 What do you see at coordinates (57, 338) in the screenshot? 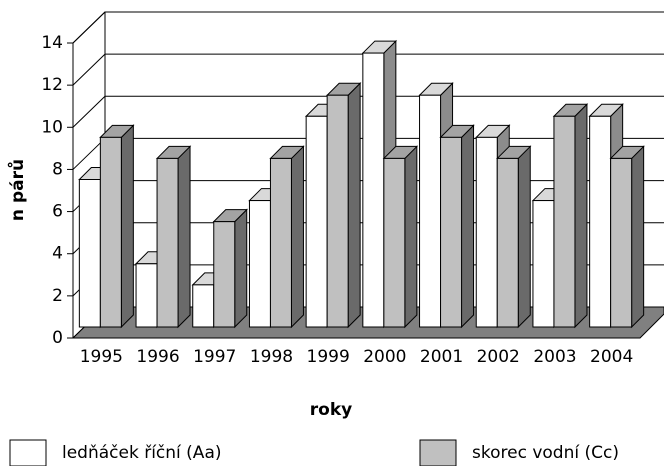
I see `y-tick-label: 0` at bounding box center [57, 338].